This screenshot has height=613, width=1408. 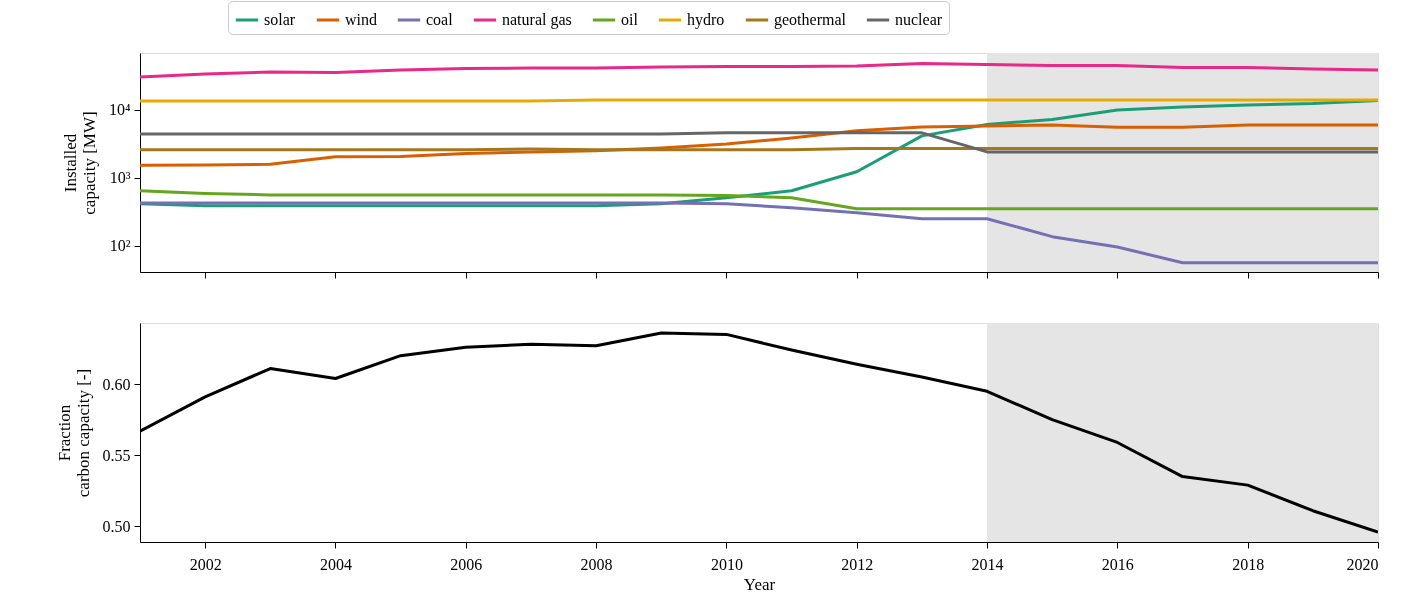 I want to click on y-tick-label: 0.55, so click(x=116, y=455).